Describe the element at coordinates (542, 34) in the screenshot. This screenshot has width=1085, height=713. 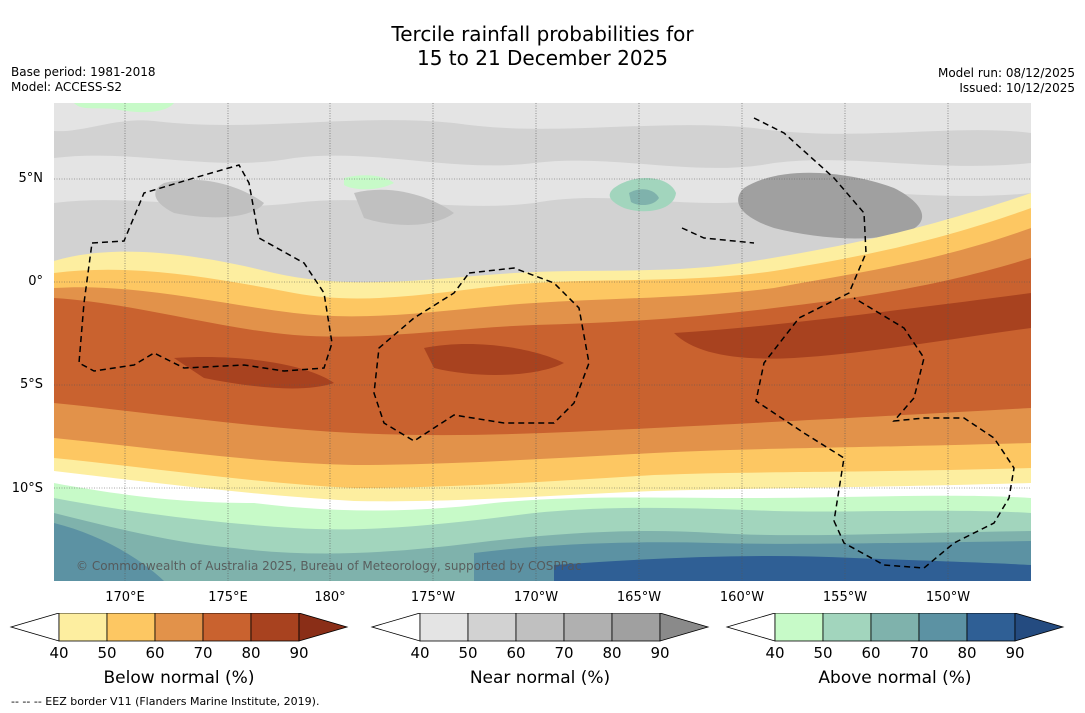
I see `title-line-1: Tercile rainfall probabilities for` at that location.